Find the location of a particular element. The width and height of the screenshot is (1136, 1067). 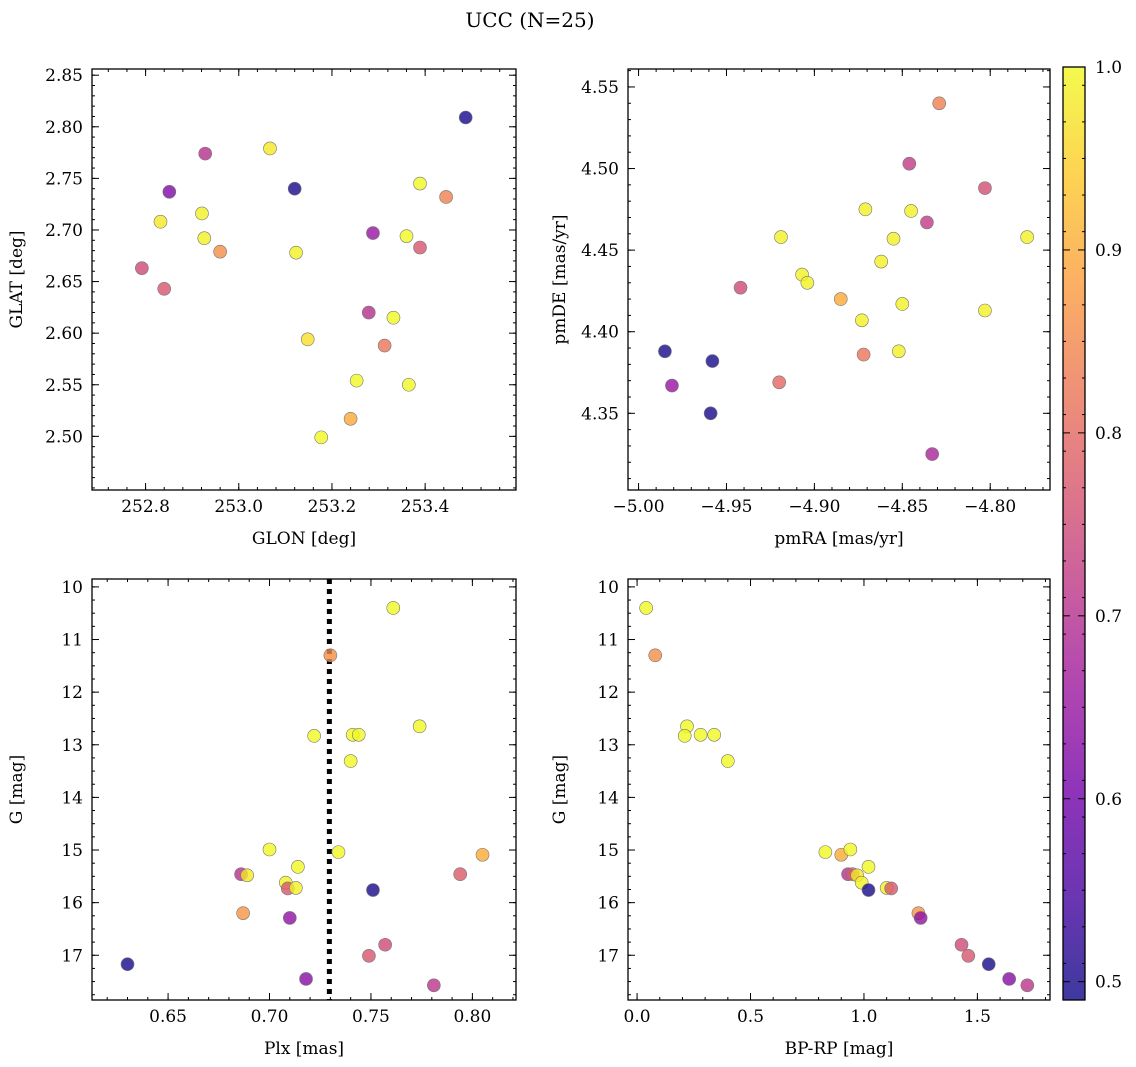

x-tick-label: 253.0 is located at coordinates (238, 507).